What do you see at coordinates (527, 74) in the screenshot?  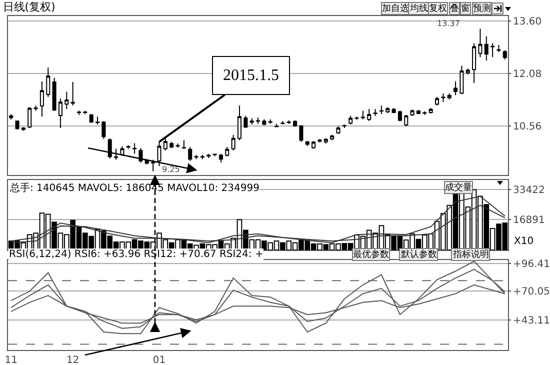 I see `y-tick-label: 12.08` at bounding box center [527, 74].